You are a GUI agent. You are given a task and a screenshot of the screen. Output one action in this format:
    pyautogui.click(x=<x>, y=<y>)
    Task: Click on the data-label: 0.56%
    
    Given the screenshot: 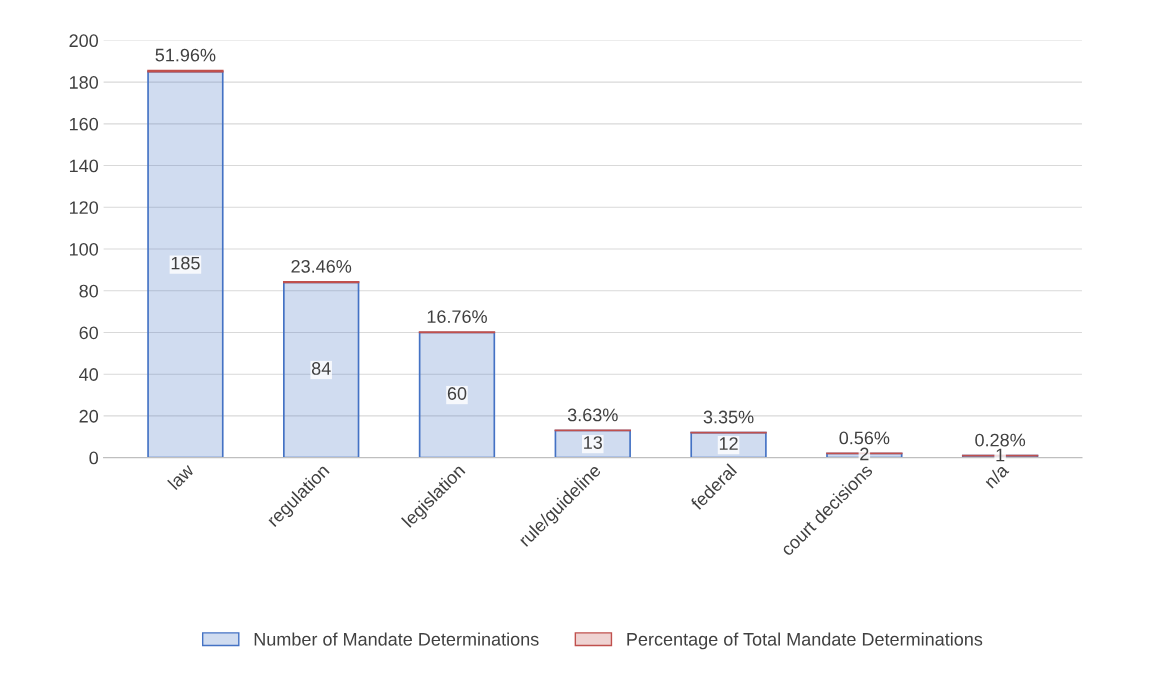 What is the action you would take?
    pyautogui.click(x=864, y=438)
    